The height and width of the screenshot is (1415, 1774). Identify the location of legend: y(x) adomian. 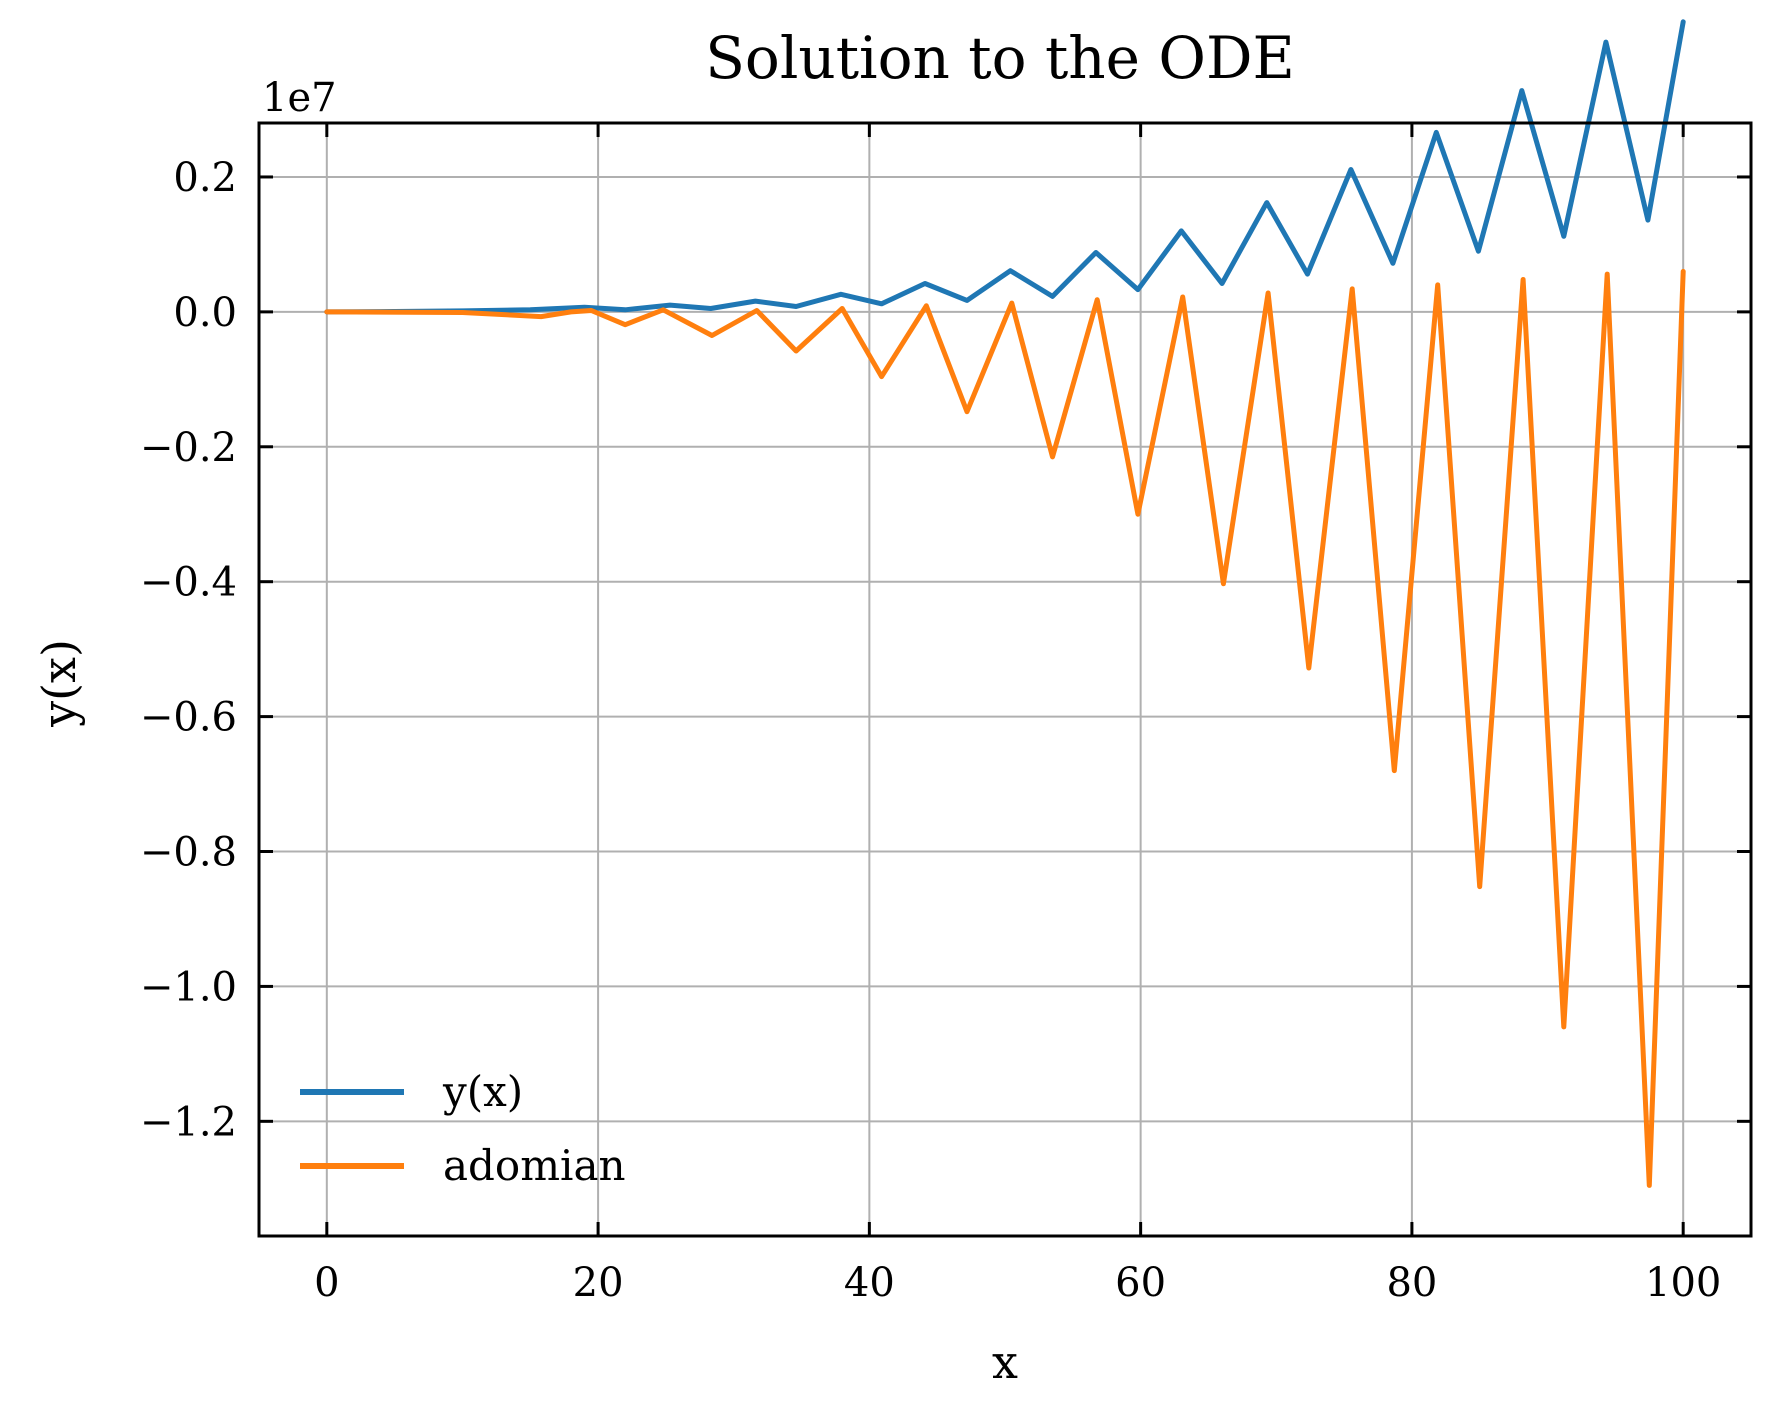
(463, 1128).